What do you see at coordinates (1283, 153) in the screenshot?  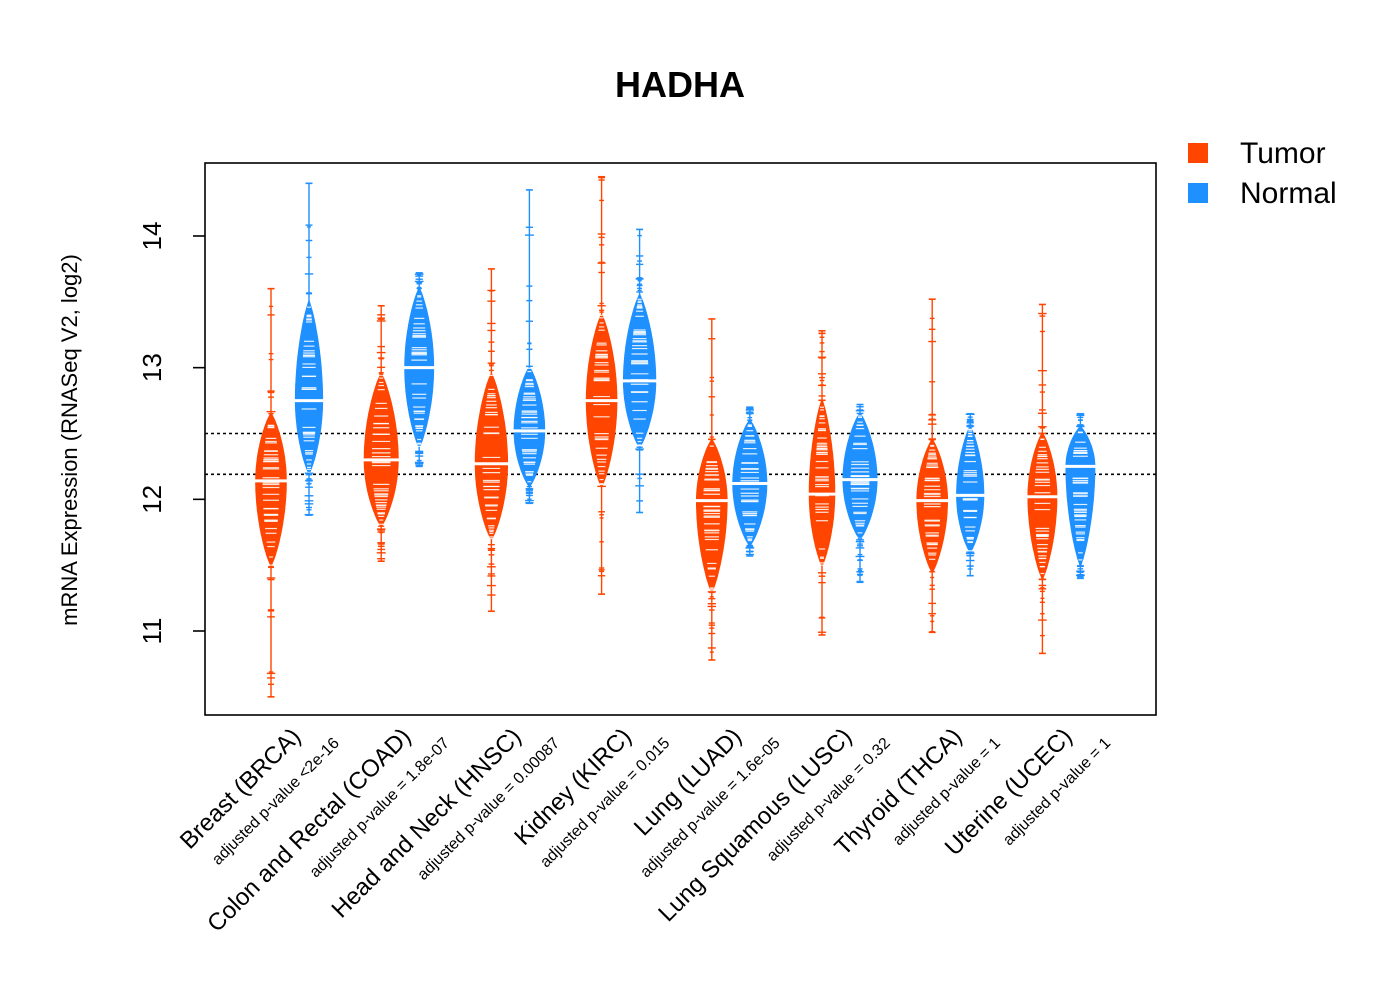 I see `legend-label: Tumor` at bounding box center [1283, 153].